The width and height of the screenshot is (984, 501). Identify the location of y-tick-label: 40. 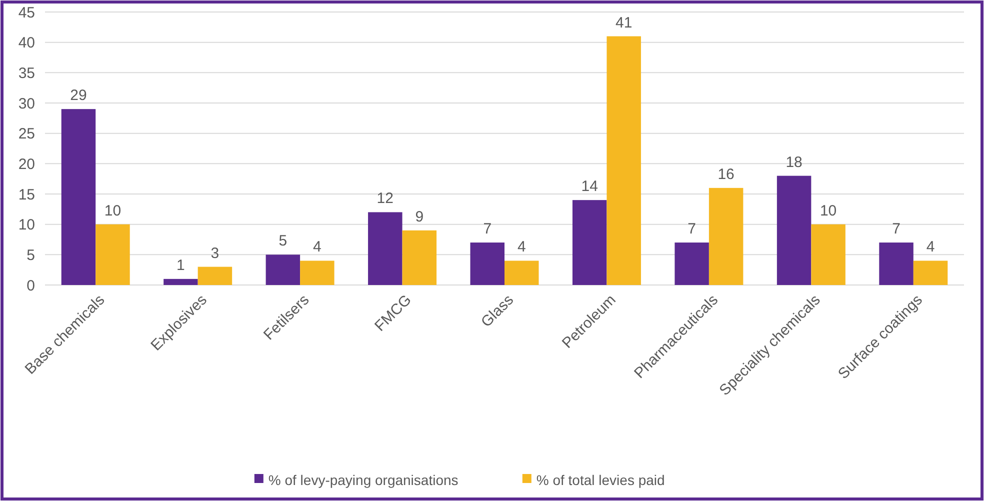
(26, 43).